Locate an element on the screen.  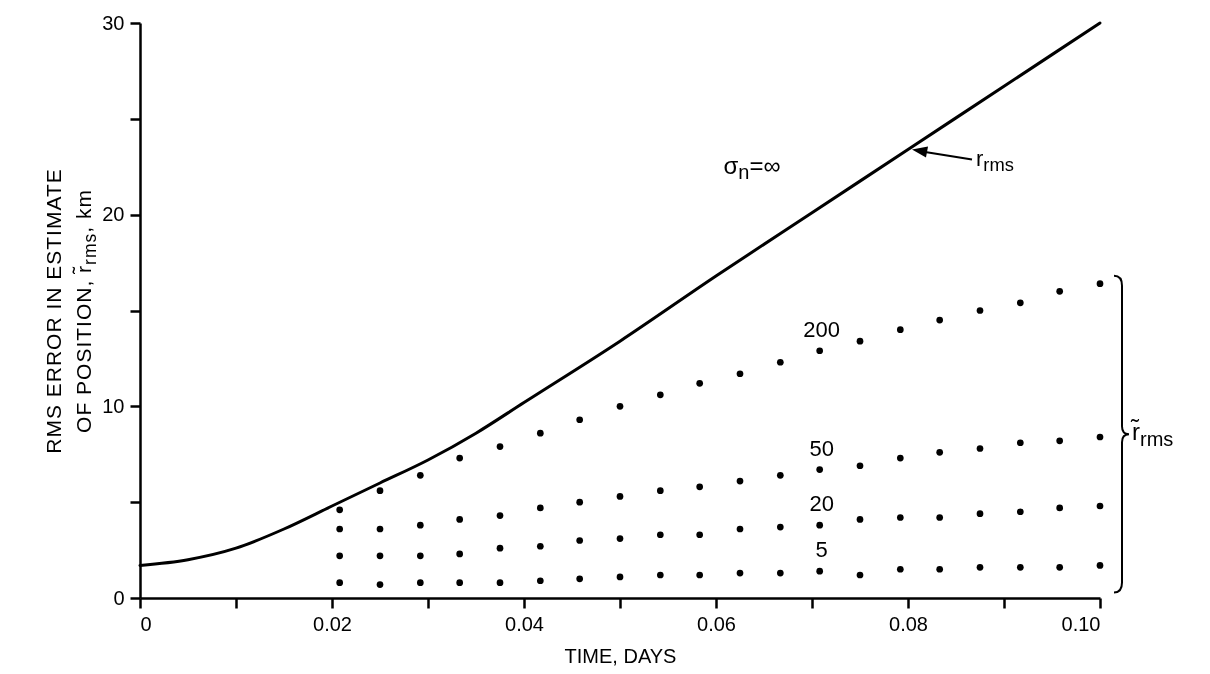
annotation: r$_{rms}$ is located at coordinates (995, 160).